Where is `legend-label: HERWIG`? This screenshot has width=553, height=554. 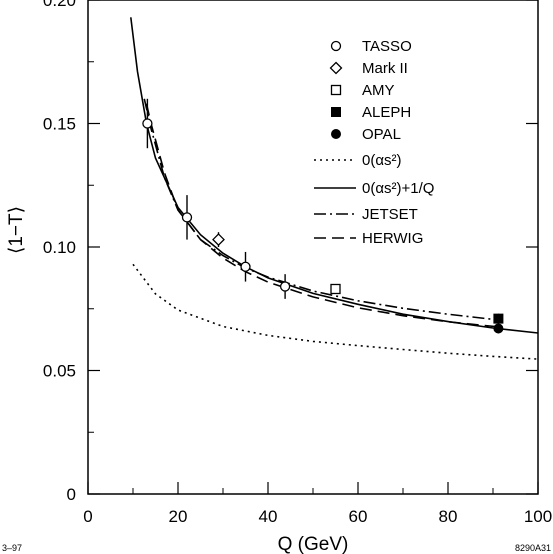
legend-label: HERWIG is located at coordinates (392, 238).